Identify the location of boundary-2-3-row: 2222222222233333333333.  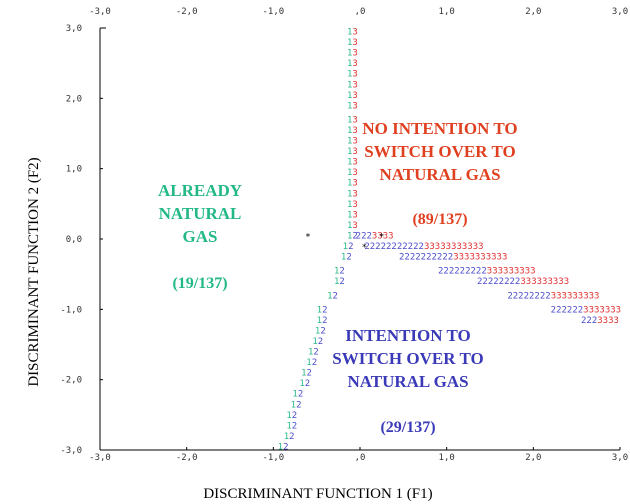
(423, 247).